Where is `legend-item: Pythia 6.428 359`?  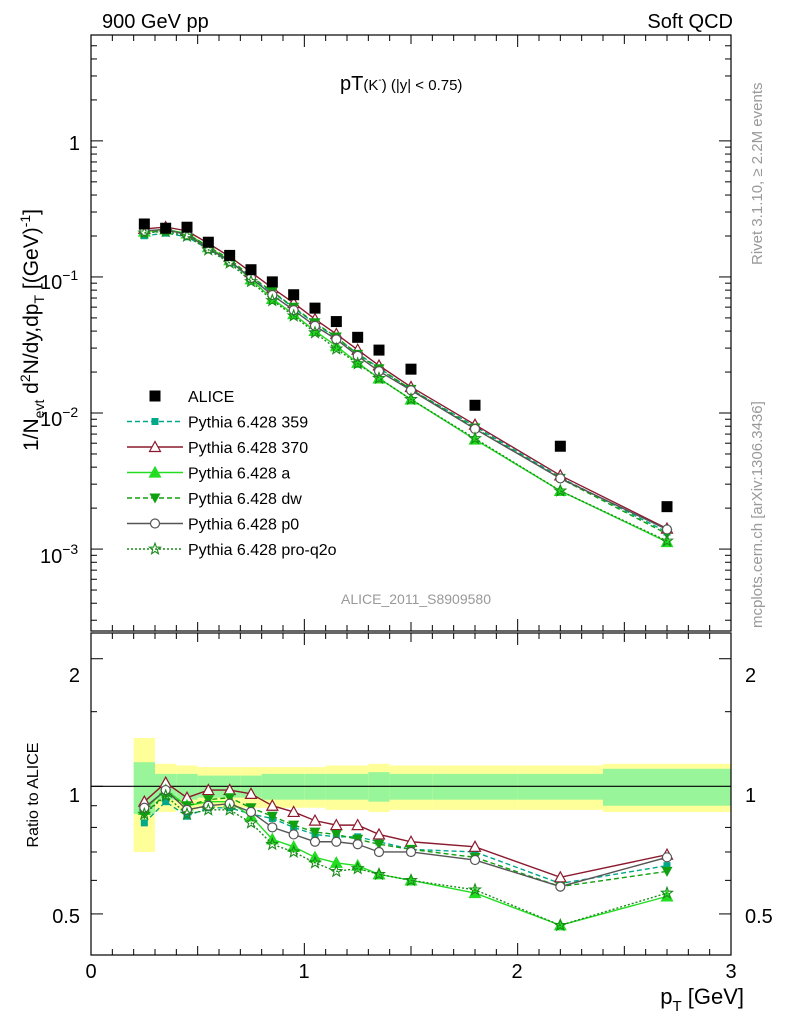
legend-item: Pythia 6.428 359 is located at coordinates (217, 423).